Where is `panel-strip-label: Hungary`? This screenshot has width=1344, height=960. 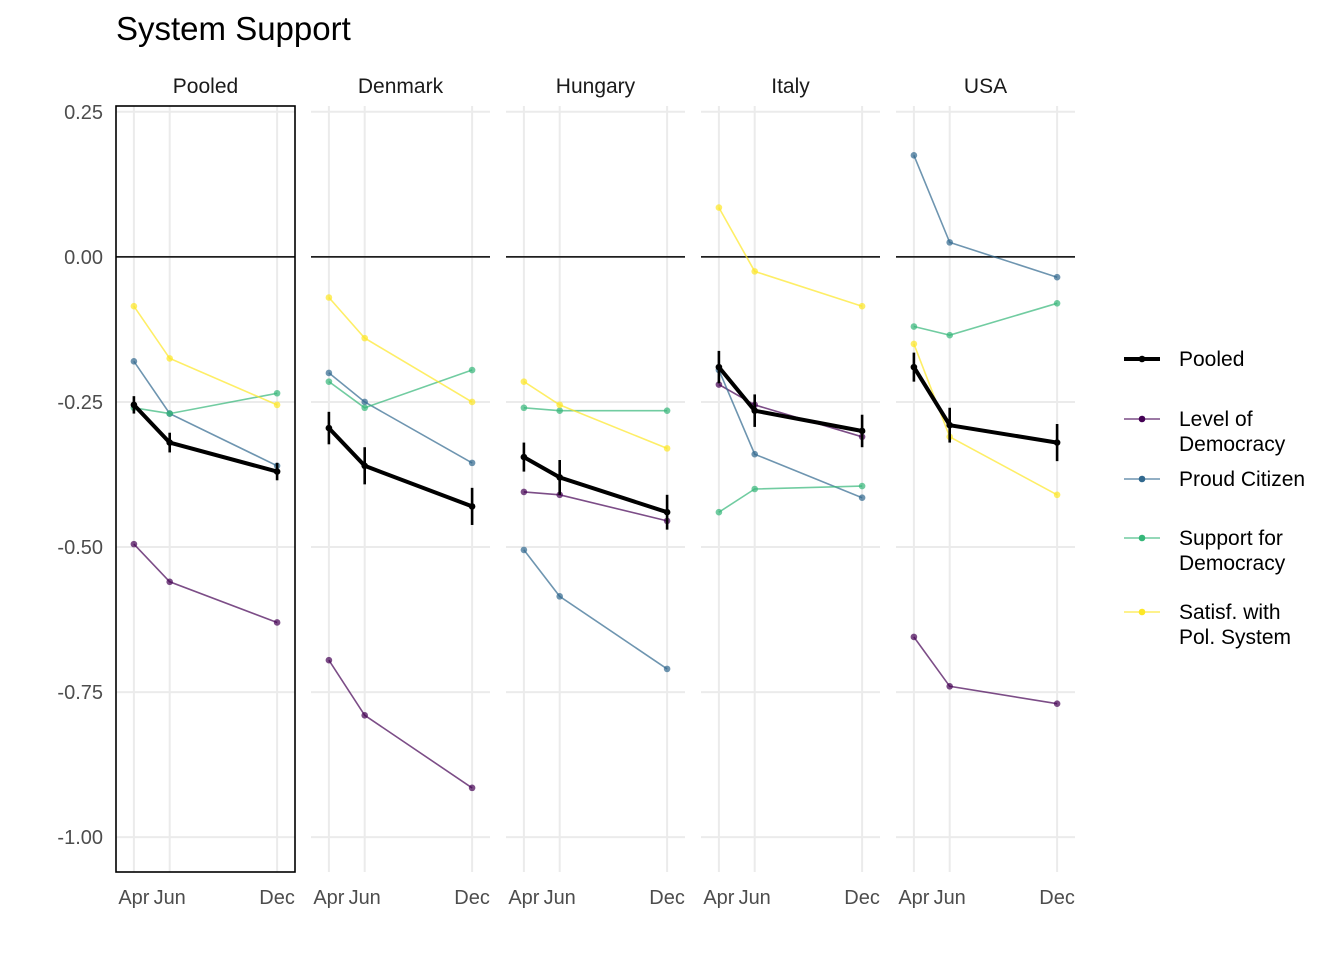 panel-strip-label: Hungary is located at coordinates (596, 86).